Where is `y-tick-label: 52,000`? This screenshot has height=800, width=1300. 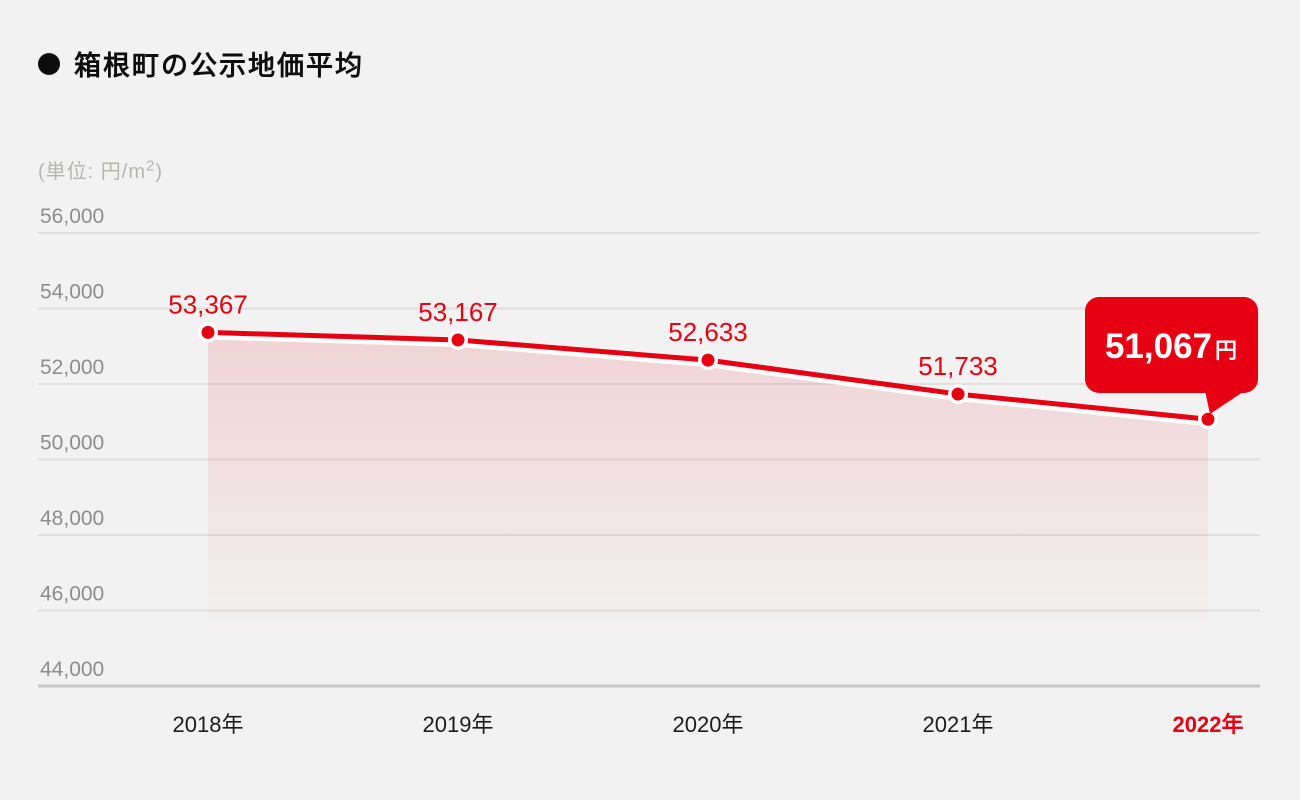
y-tick-label: 52,000 is located at coordinates (72, 367).